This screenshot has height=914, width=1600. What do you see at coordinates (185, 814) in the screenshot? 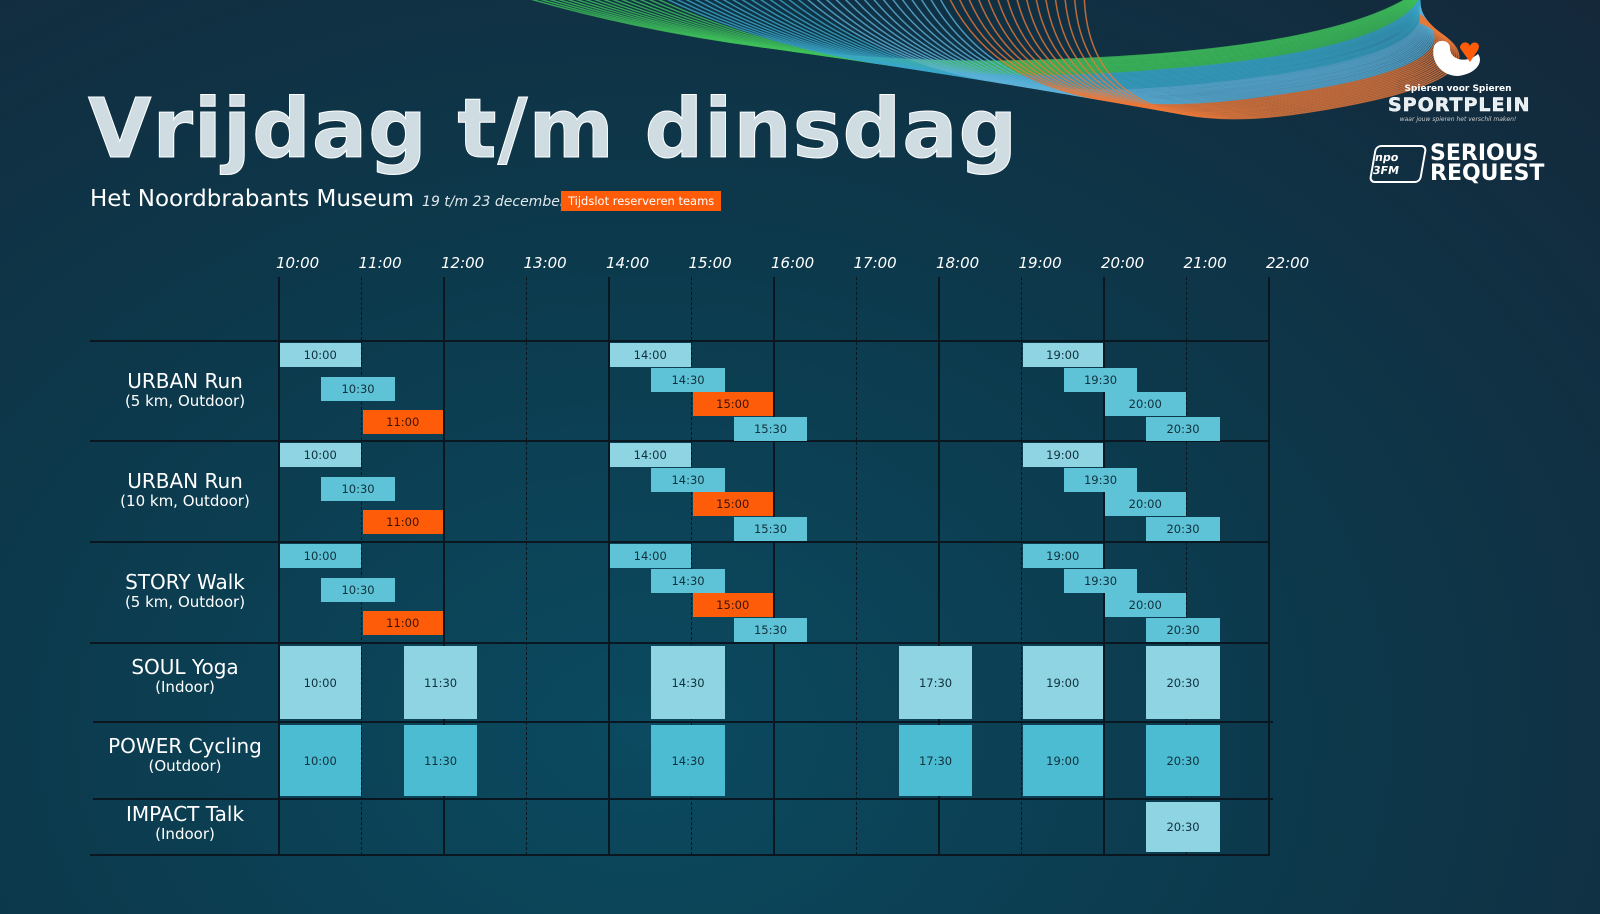
I see `activity-name: IMPACT Talk` at bounding box center [185, 814].